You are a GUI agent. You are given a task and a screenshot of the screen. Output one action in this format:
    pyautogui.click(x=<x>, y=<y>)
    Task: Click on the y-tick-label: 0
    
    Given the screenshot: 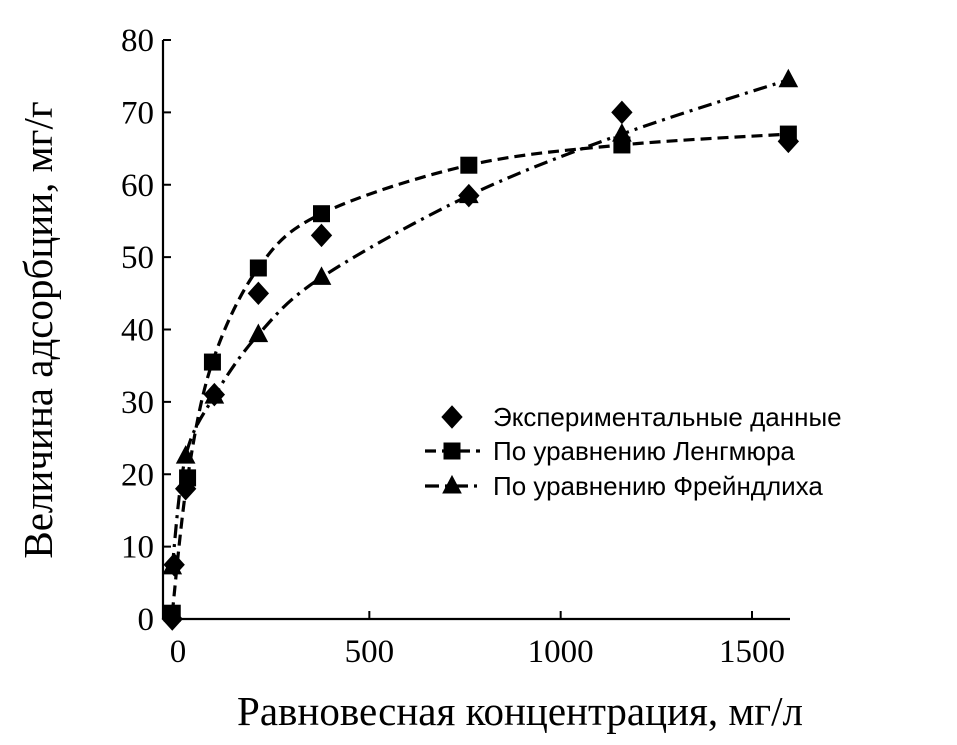 What is the action you would take?
    pyautogui.click(x=146, y=620)
    